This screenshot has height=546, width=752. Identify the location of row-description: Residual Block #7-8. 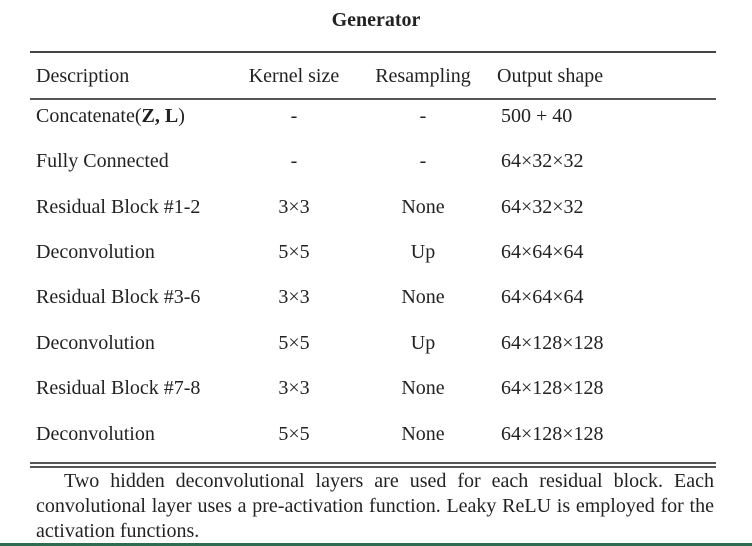
(118, 388).